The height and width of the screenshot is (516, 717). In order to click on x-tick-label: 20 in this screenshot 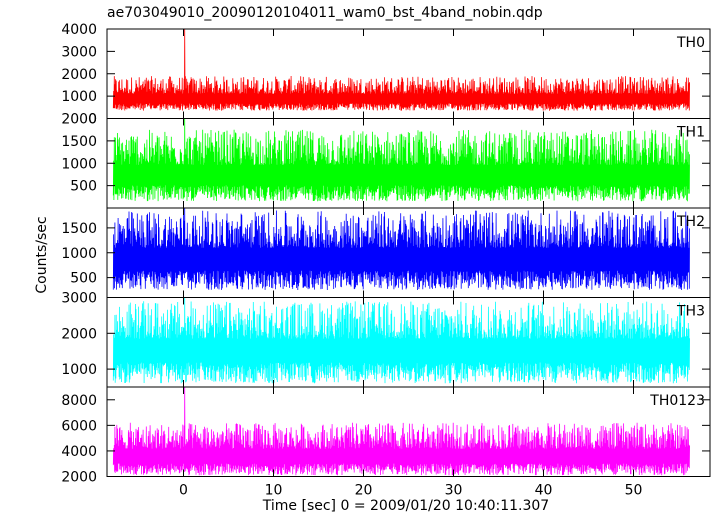, I will do `click(364, 491)`.